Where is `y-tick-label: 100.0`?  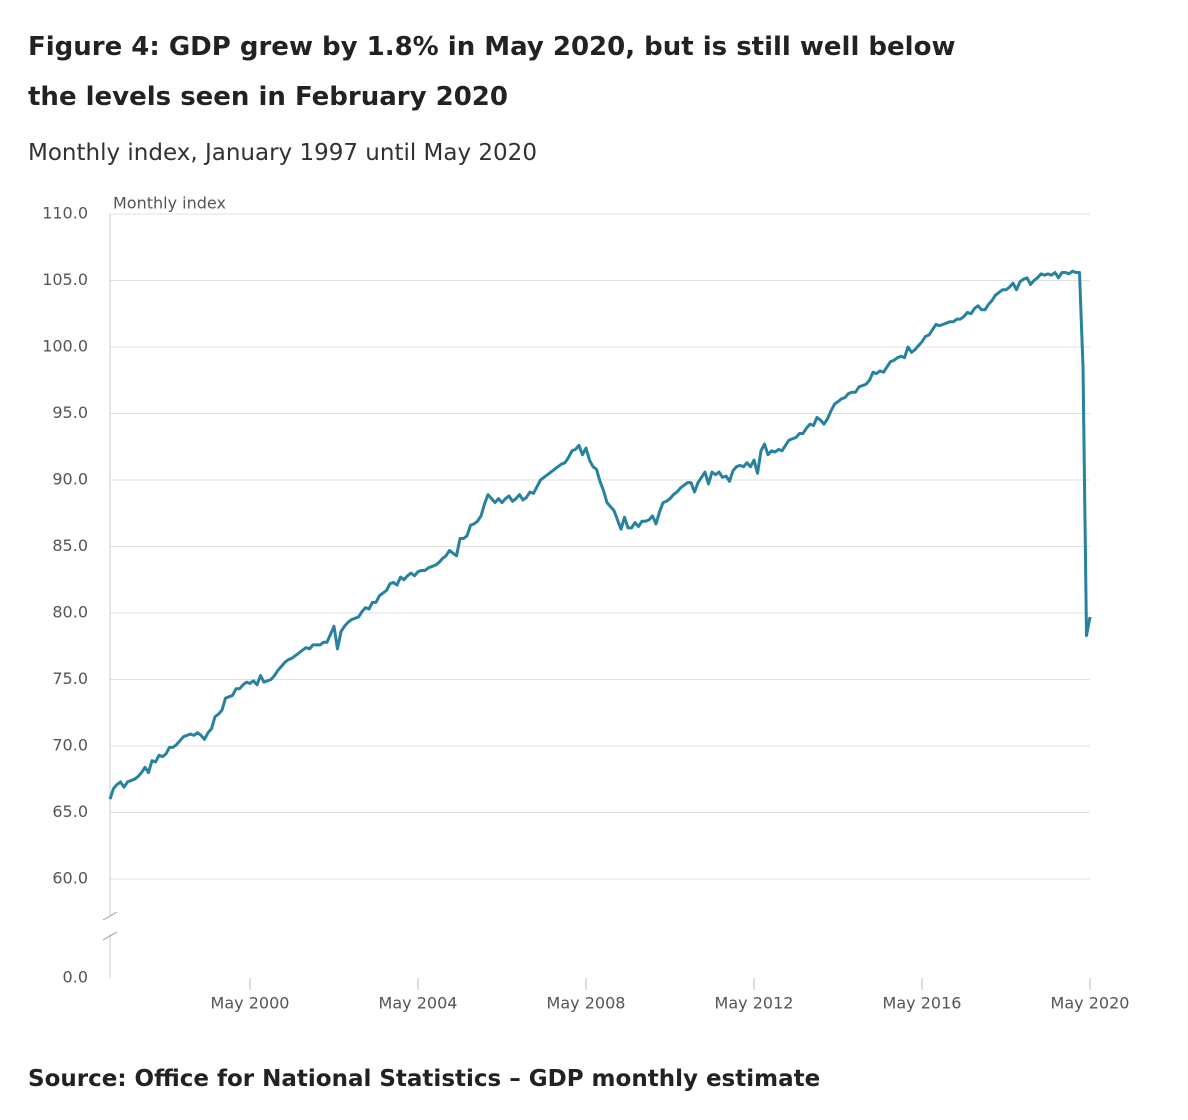
y-tick-label: 100.0 is located at coordinates (65, 346).